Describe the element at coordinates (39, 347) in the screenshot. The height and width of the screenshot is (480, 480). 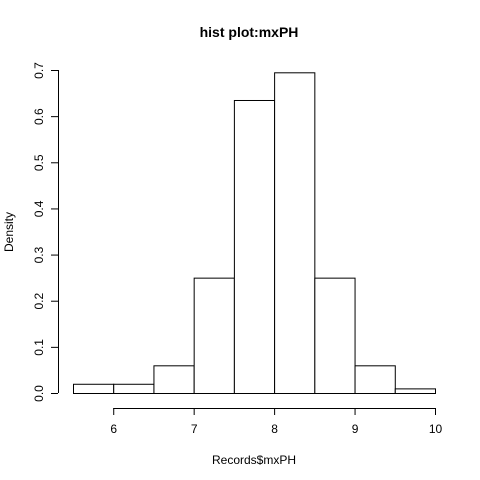
I see `y-tick-label-1: 0.1` at that location.